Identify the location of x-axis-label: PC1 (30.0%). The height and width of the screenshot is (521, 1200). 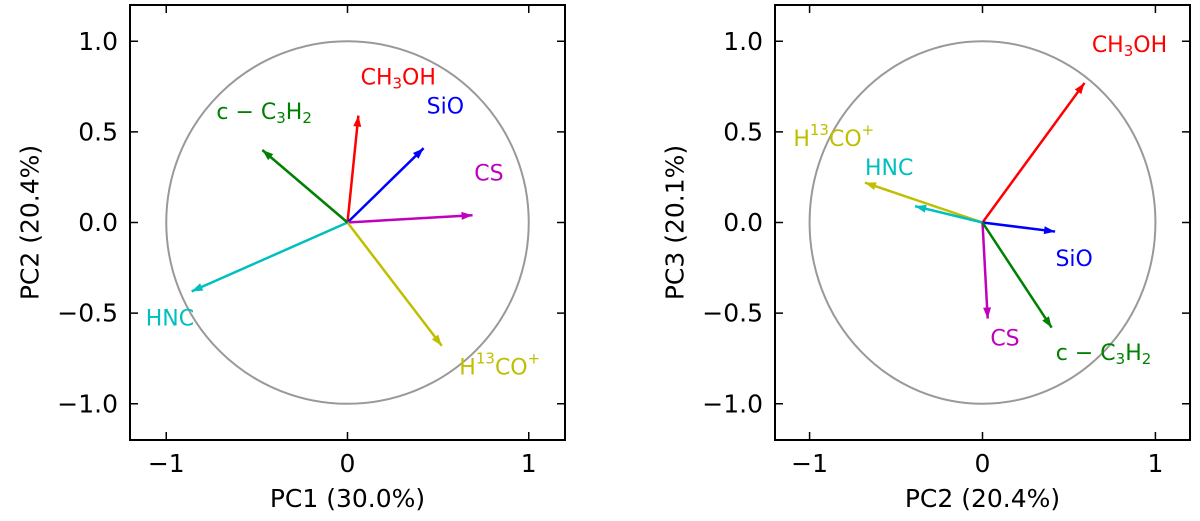
(347, 498).